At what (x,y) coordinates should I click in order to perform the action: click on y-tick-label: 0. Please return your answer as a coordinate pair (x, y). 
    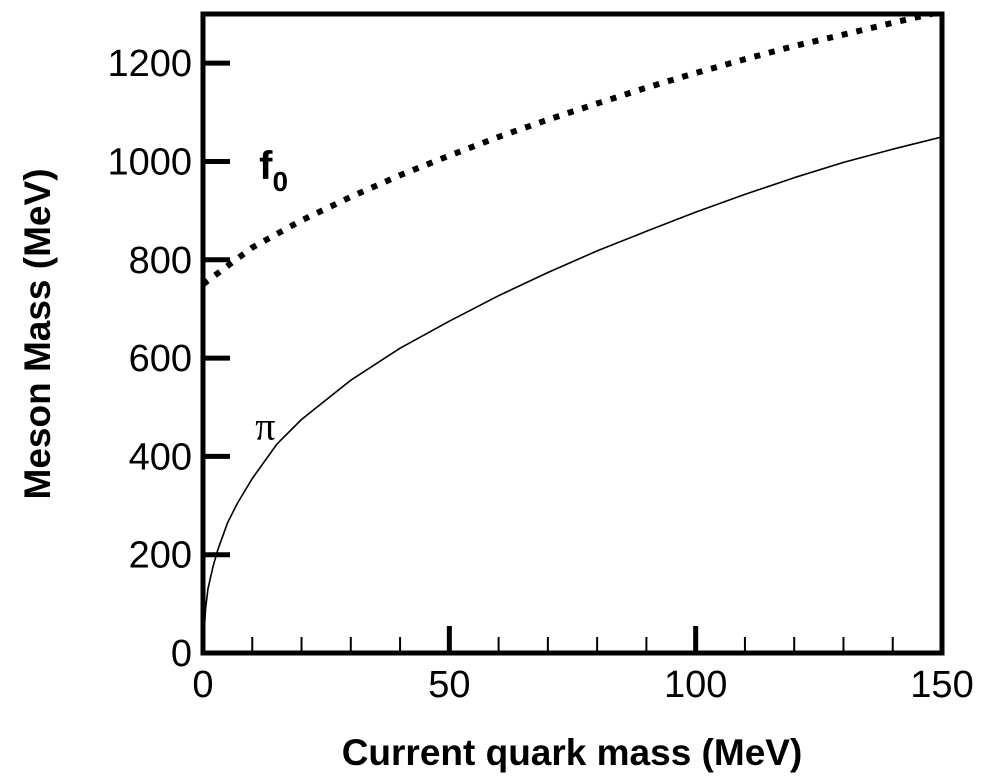
    Looking at the image, I should click on (181, 654).